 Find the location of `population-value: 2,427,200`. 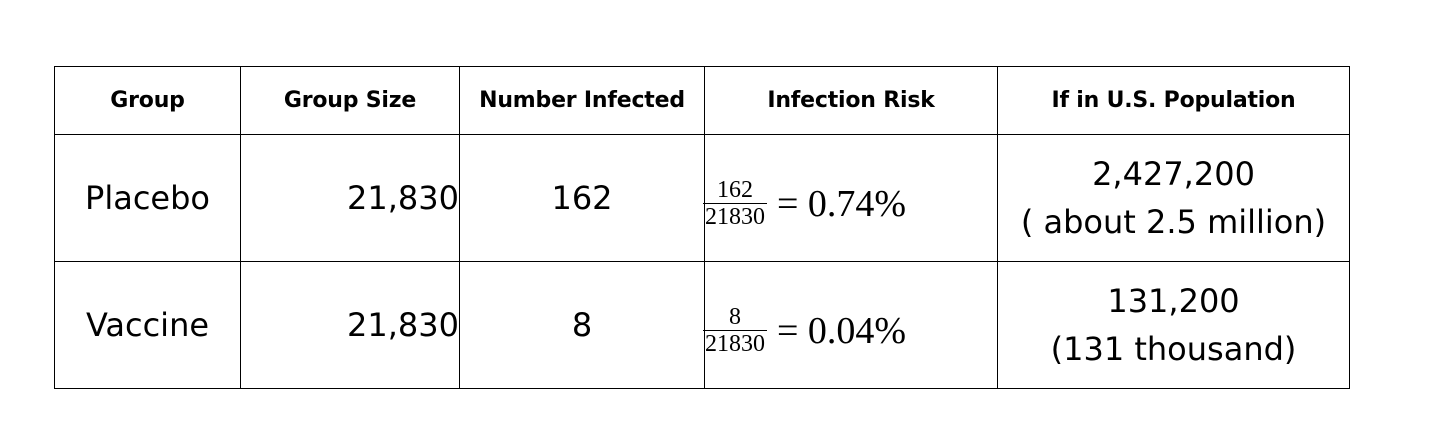

population-value: 2,427,200 is located at coordinates (1173, 174).